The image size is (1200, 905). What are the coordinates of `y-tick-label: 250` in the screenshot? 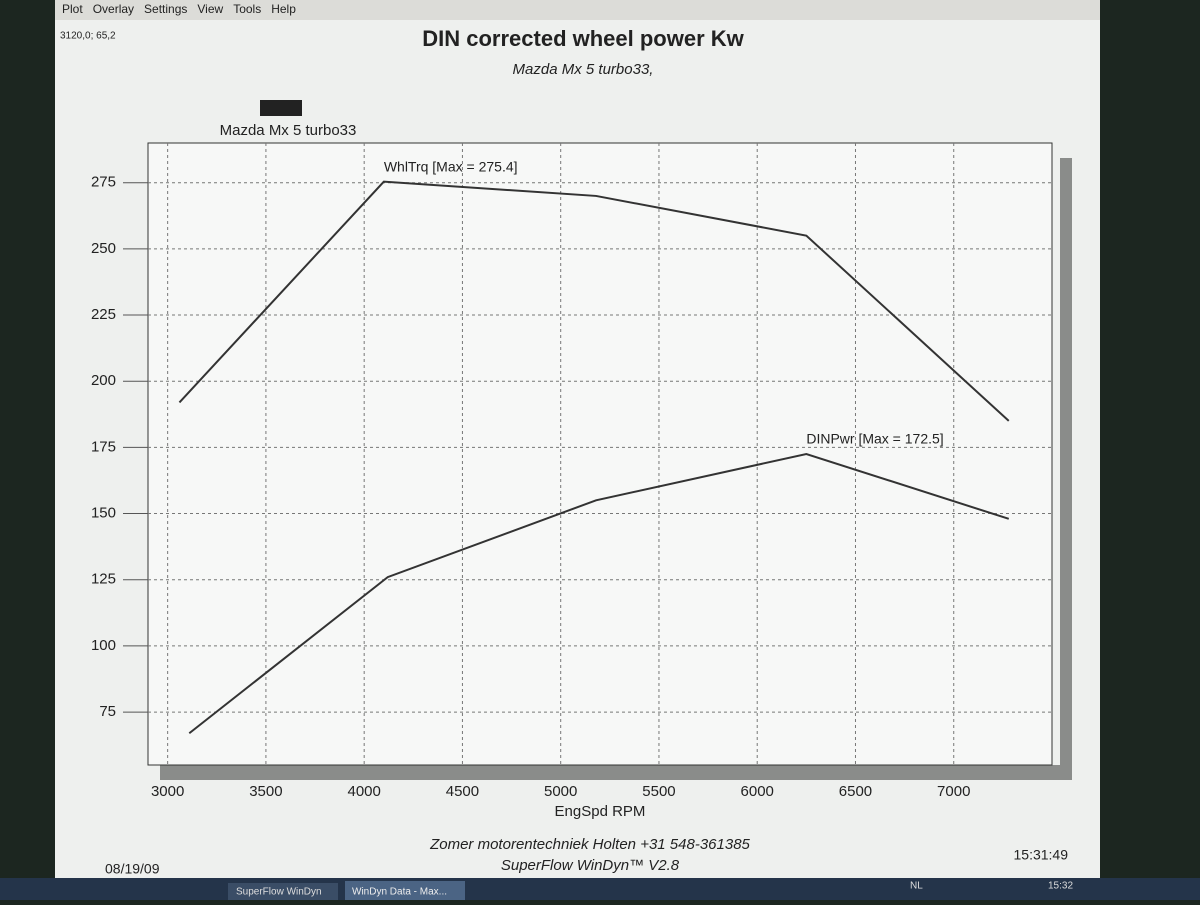 It's located at (103, 248).